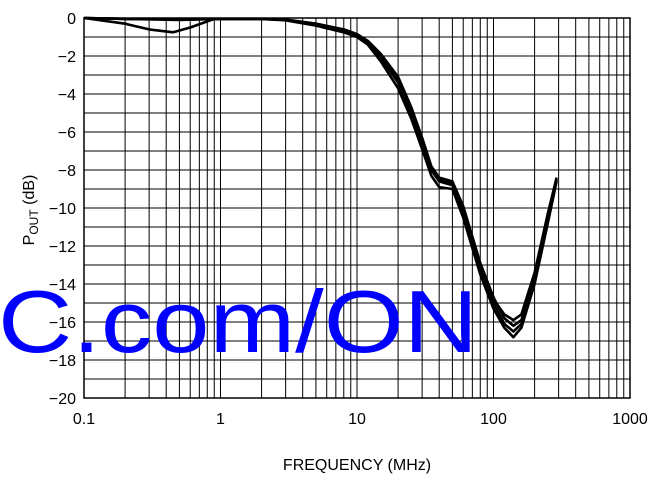 This screenshot has height=479, width=649. Describe the element at coordinates (630, 419) in the screenshot. I see `x-tick-label: 1000` at that location.